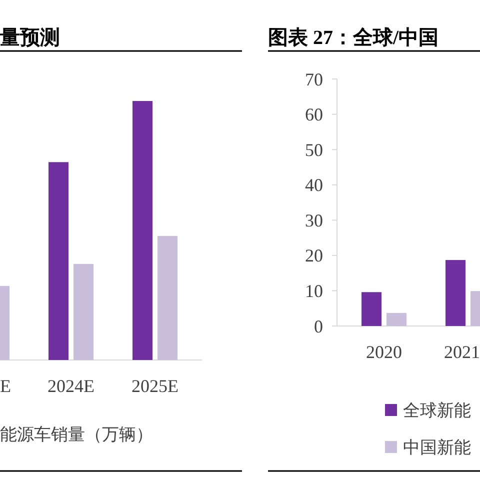 The width and height of the screenshot is (480, 480). Describe the element at coordinates (318, 326) in the screenshot. I see `y-tick-label: 0` at that location.